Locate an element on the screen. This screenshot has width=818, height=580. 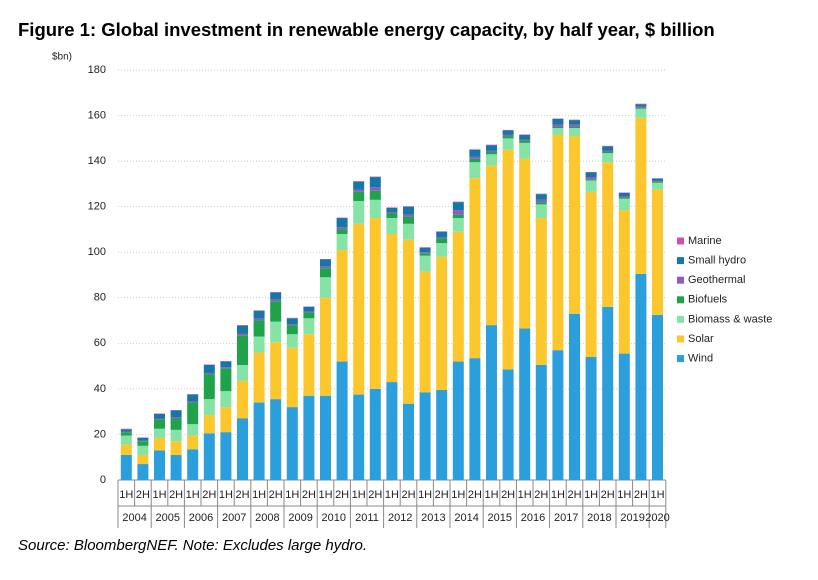
x-group-label: 2020 is located at coordinates (657, 518).